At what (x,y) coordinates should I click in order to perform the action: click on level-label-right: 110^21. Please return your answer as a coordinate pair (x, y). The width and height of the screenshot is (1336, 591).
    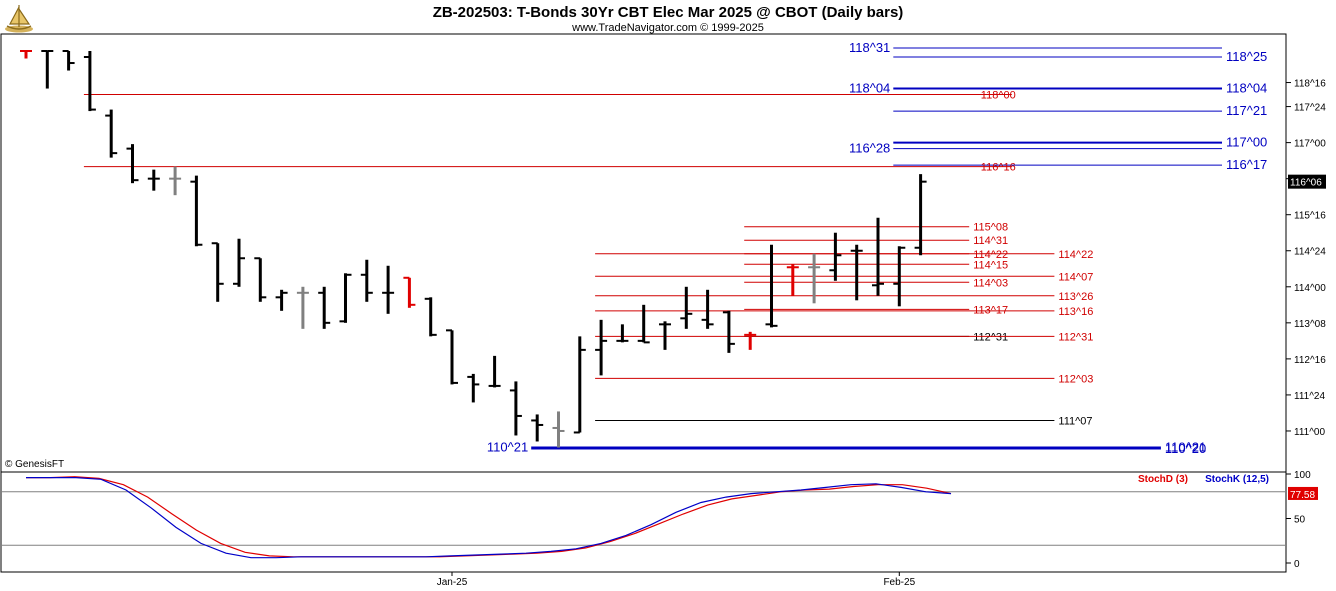
    Looking at the image, I should click on (1185, 446).